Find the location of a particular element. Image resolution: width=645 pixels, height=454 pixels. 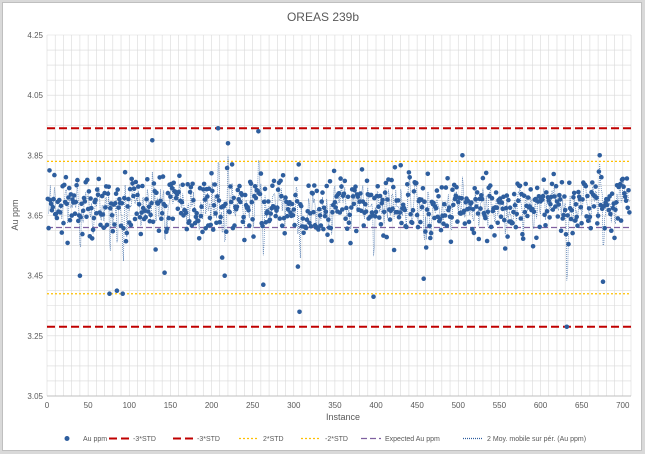

legend-label: Expected Au ppm is located at coordinates (412, 439).